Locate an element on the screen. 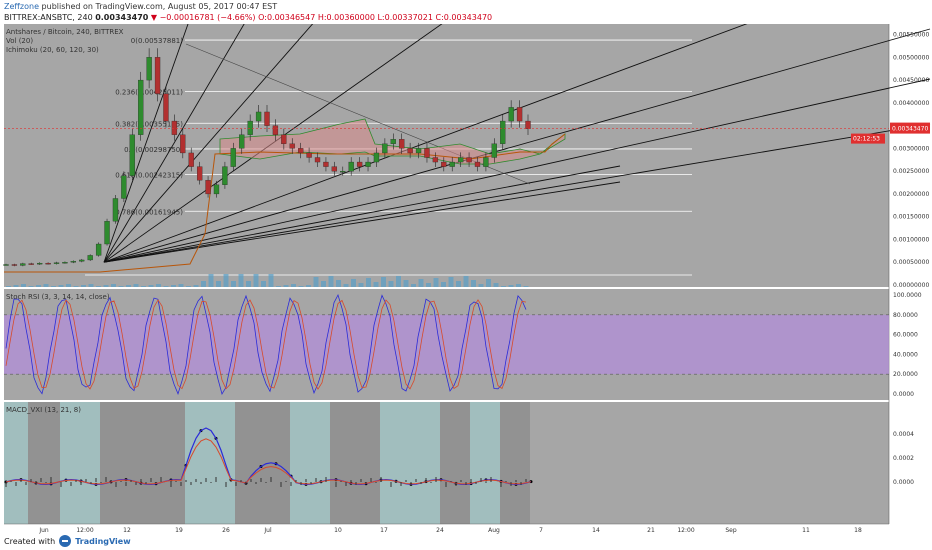 The width and height of the screenshot is (932, 550). price-tag is located at coordinates (910, 128).